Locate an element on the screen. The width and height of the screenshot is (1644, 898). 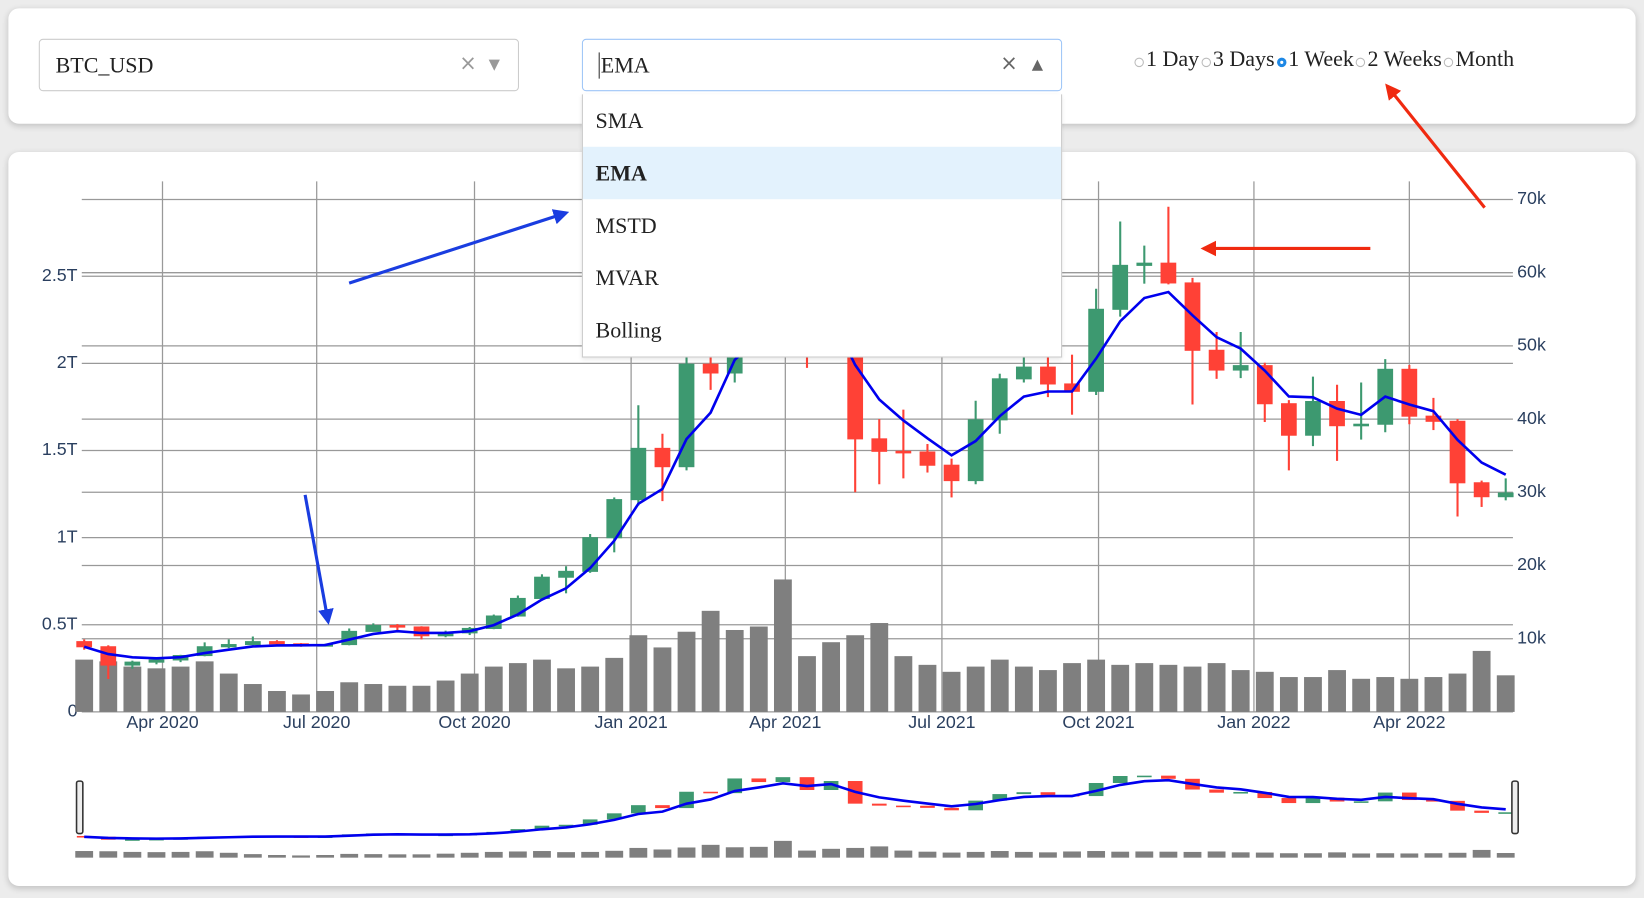
radio-label: Month is located at coordinates (1485, 59).